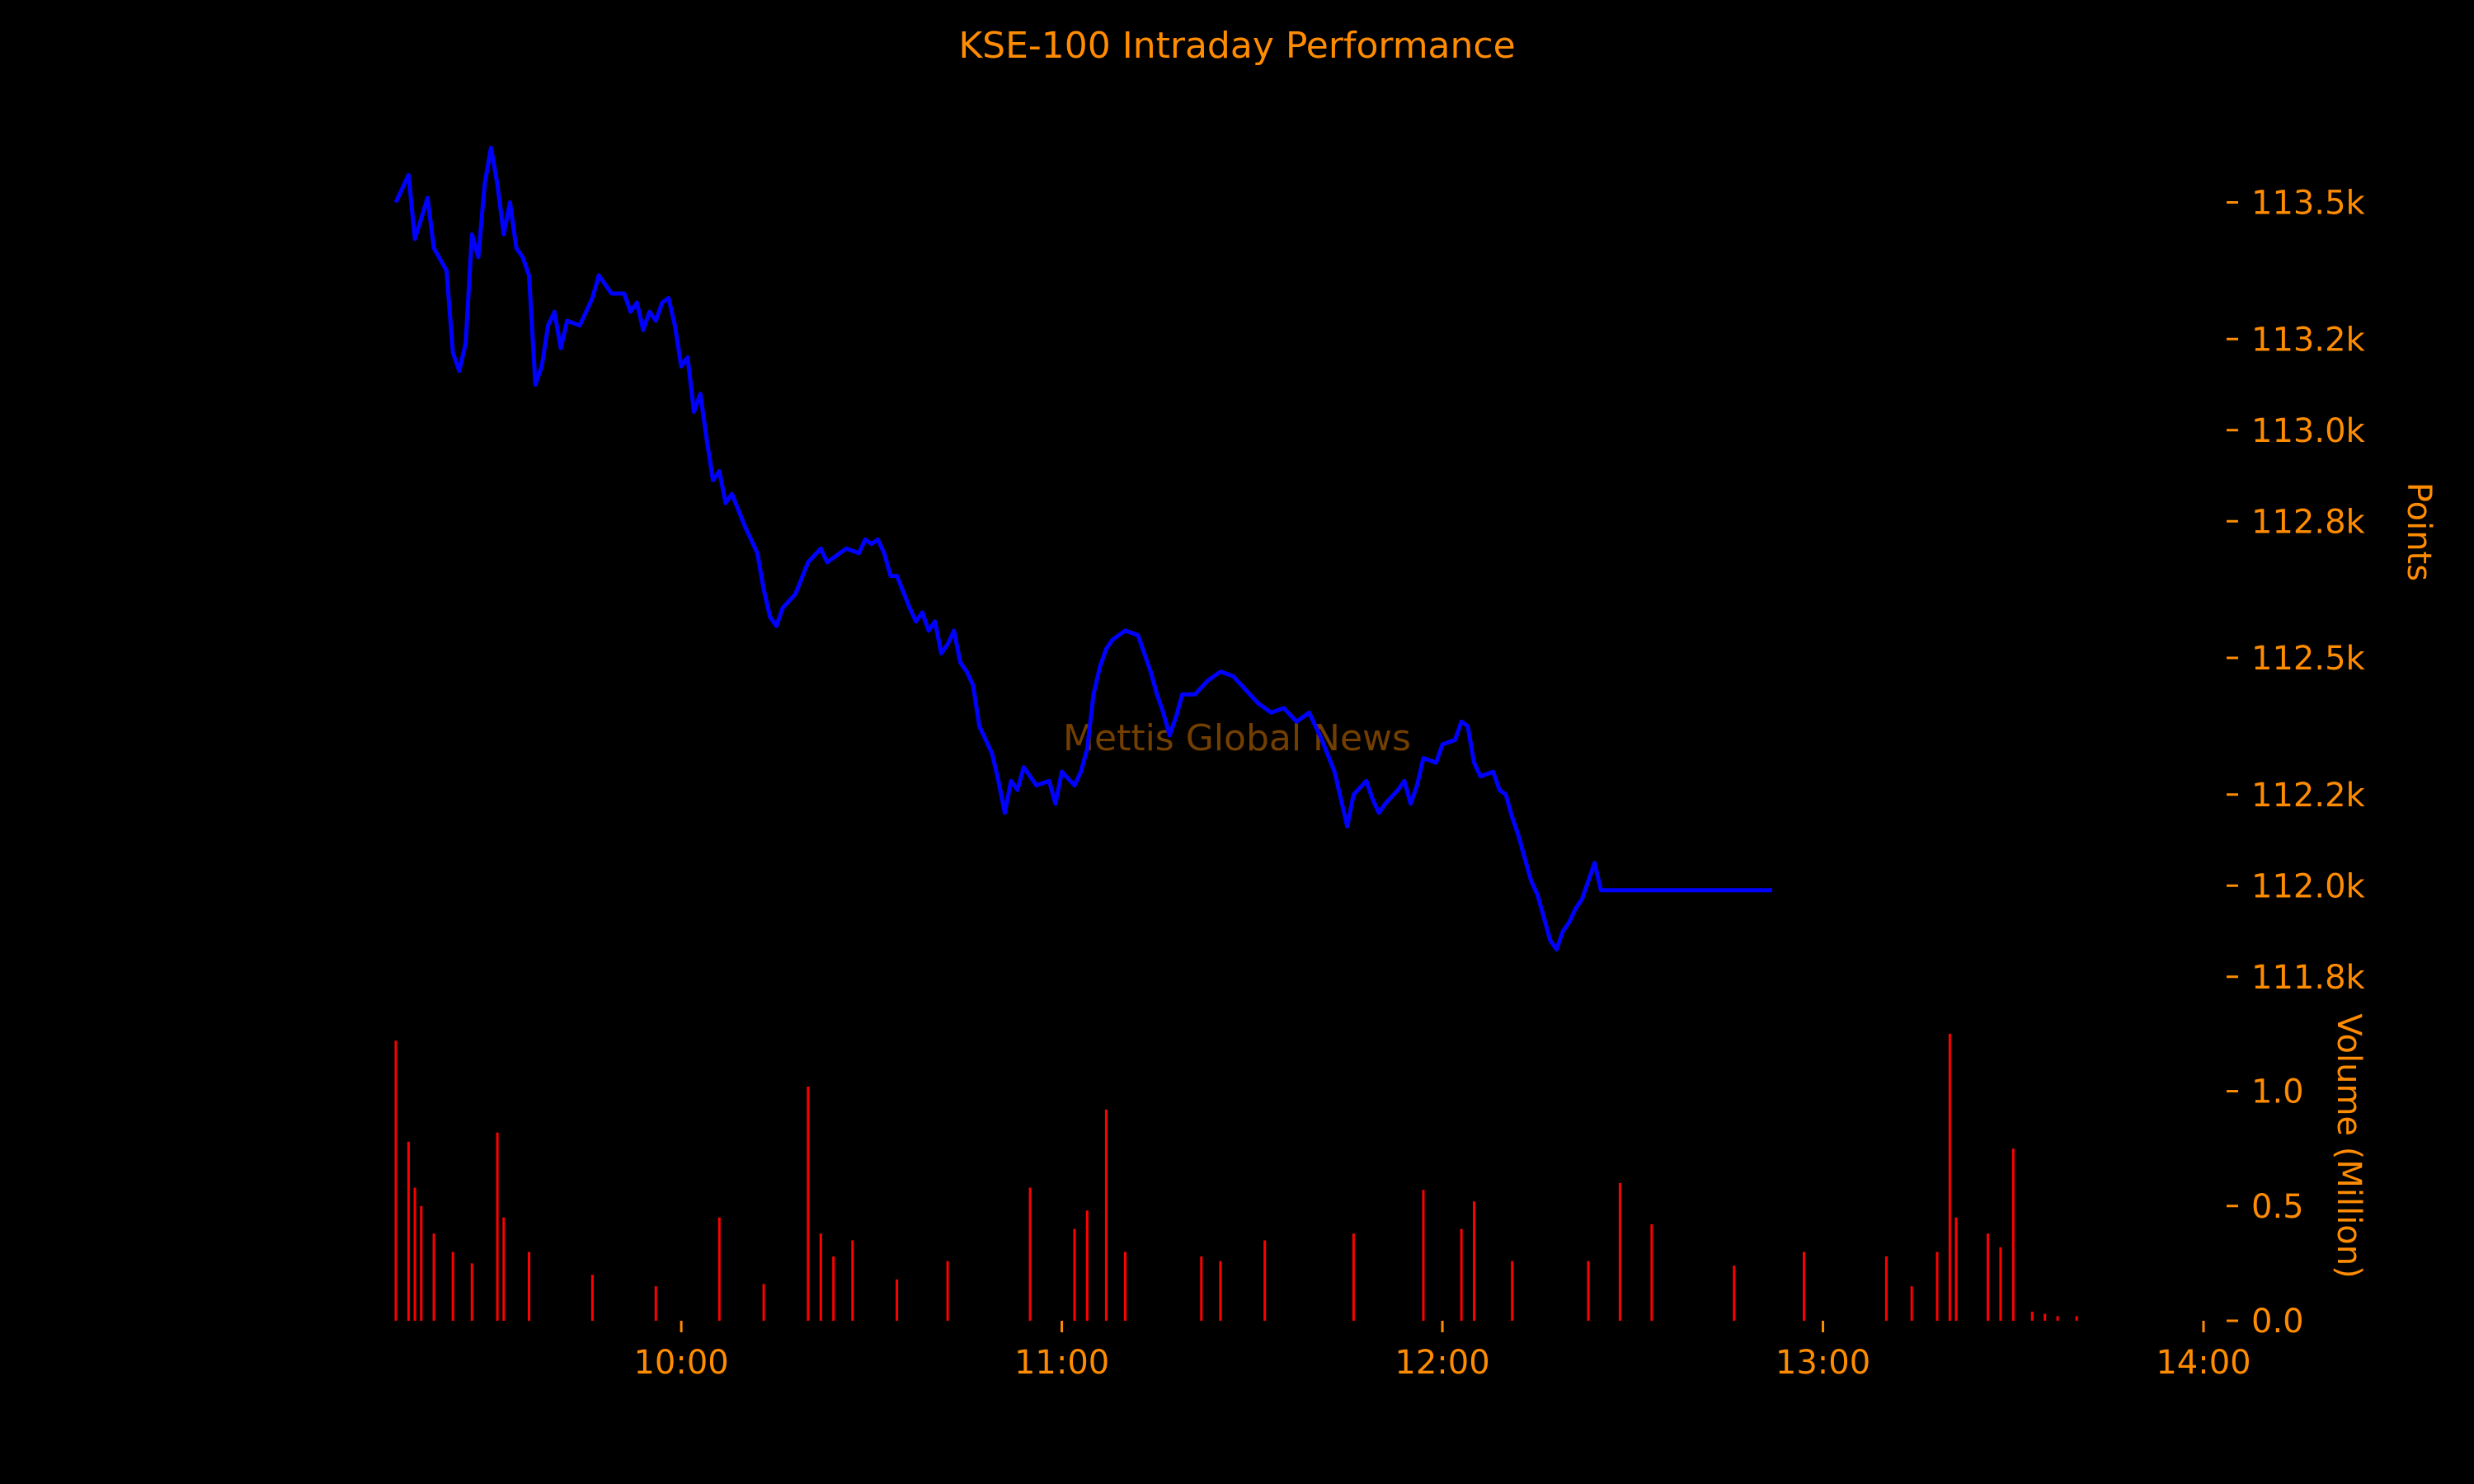  What do you see at coordinates (2203, 1363) in the screenshot?
I see `time-tick-label: 14:00` at bounding box center [2203, 1363].